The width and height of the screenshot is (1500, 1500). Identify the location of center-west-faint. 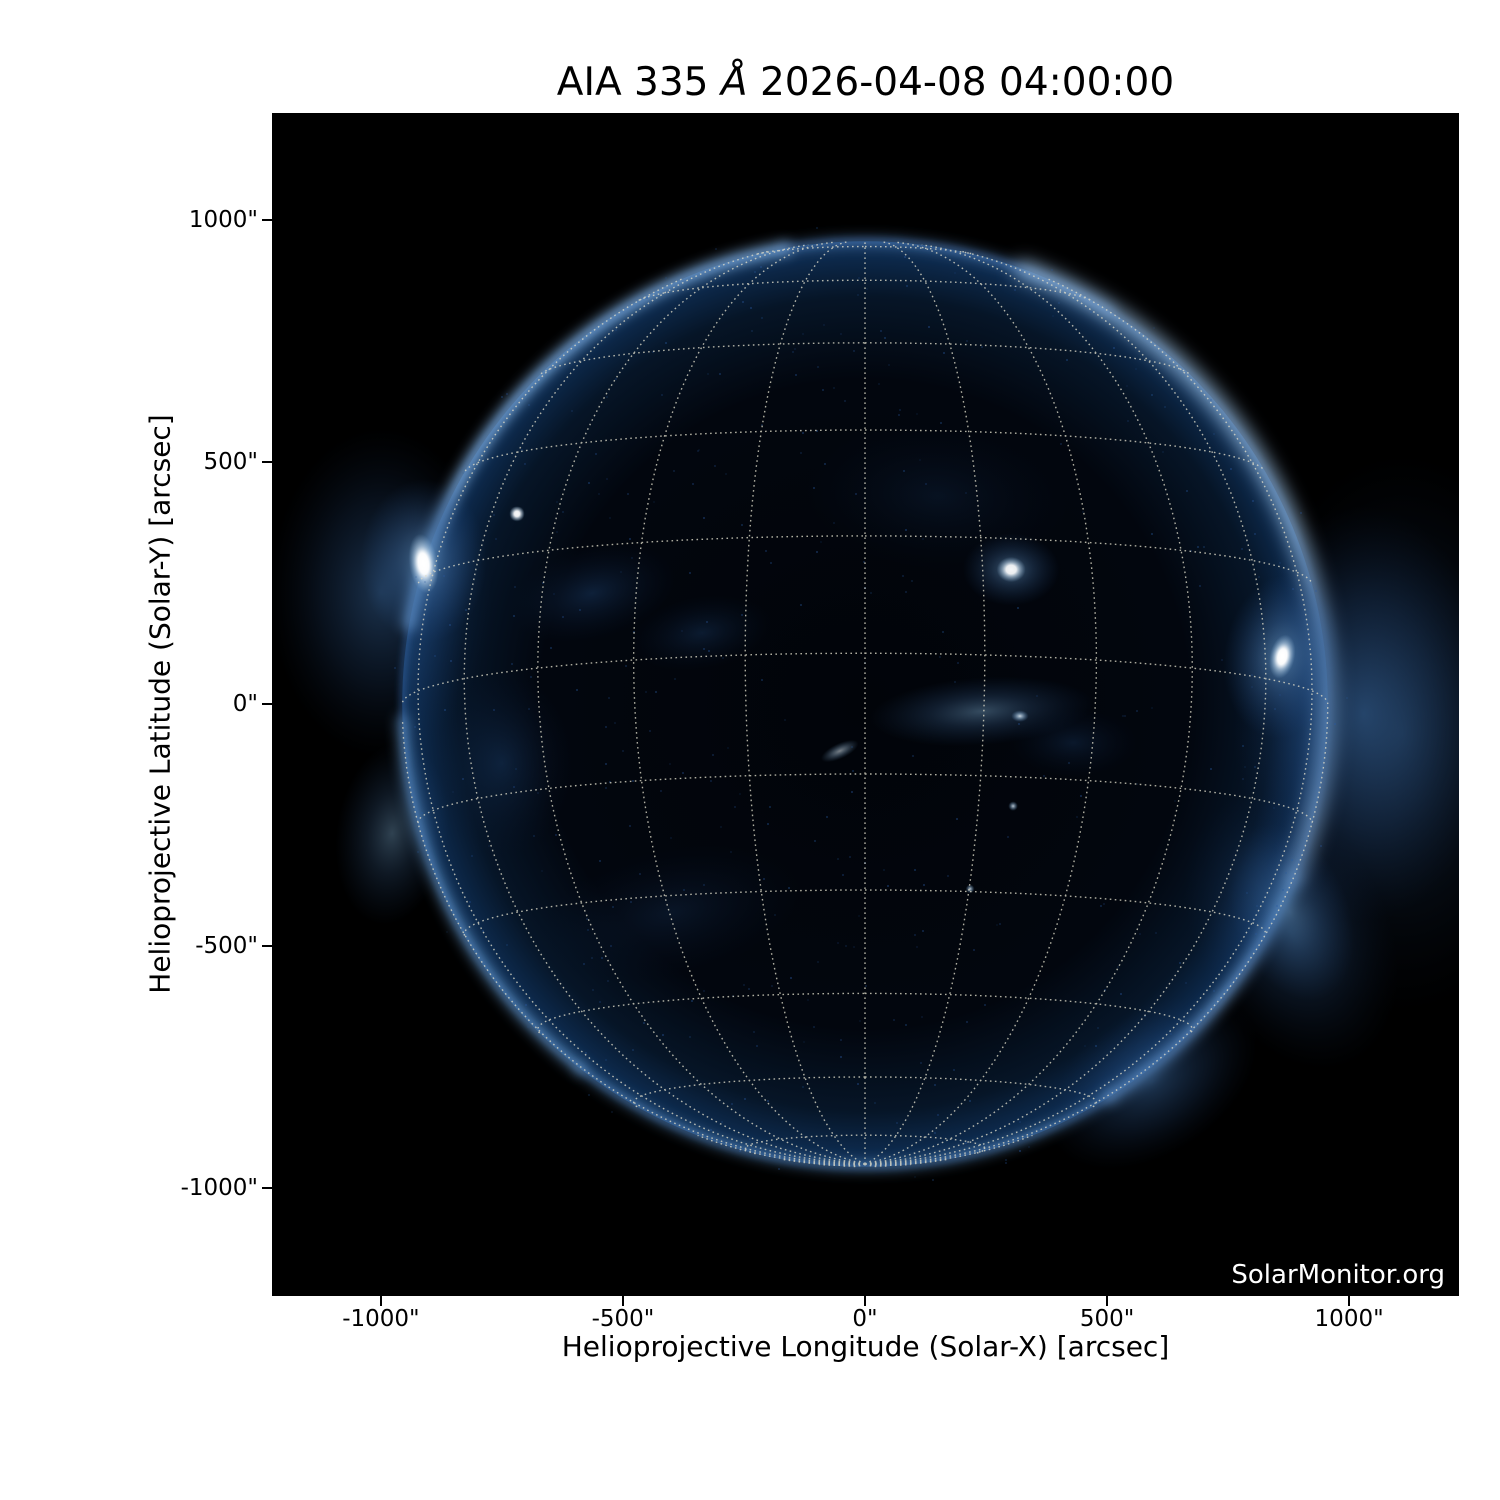
(1073, 742).